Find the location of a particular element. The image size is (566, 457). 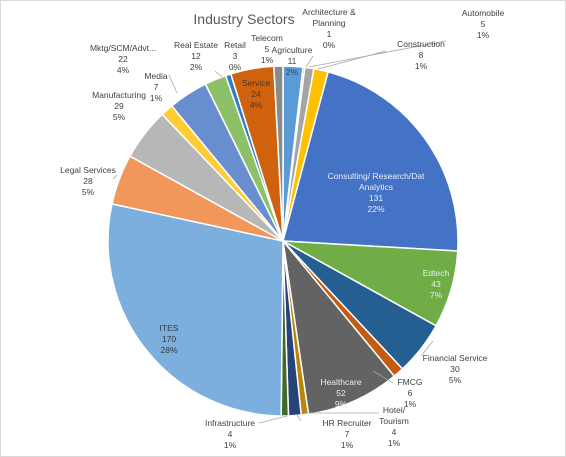

pie-slice-telecom is located at coordinates (278, 153).